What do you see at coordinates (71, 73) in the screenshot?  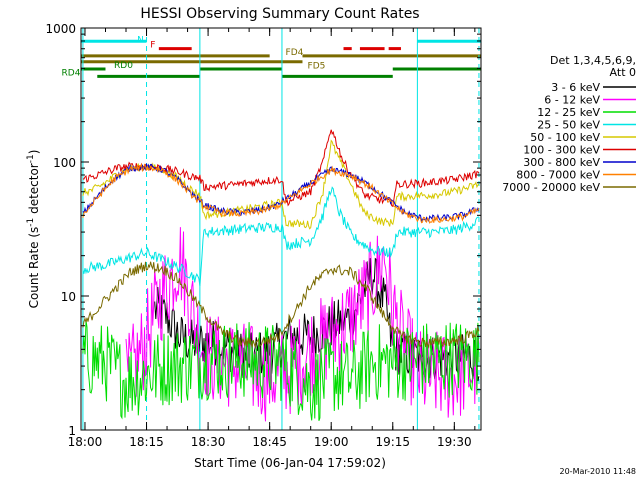 I see `flag-label-rd4: RD4` at bounding box center [71, 73].